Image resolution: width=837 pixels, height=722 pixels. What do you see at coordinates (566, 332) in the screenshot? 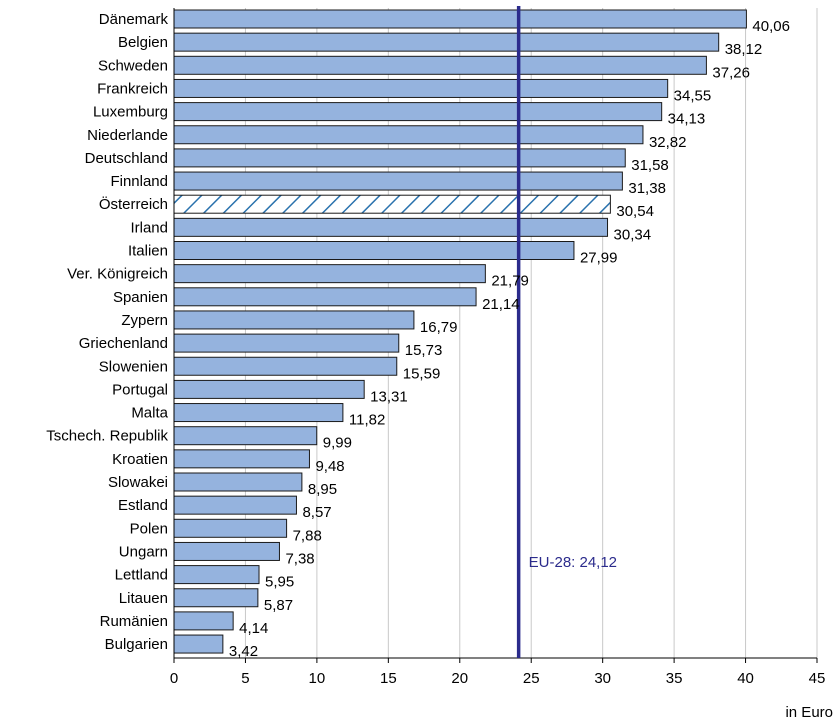
I see `reference-line-group: EU-28: 24,12` at bounding box center [566, 332].